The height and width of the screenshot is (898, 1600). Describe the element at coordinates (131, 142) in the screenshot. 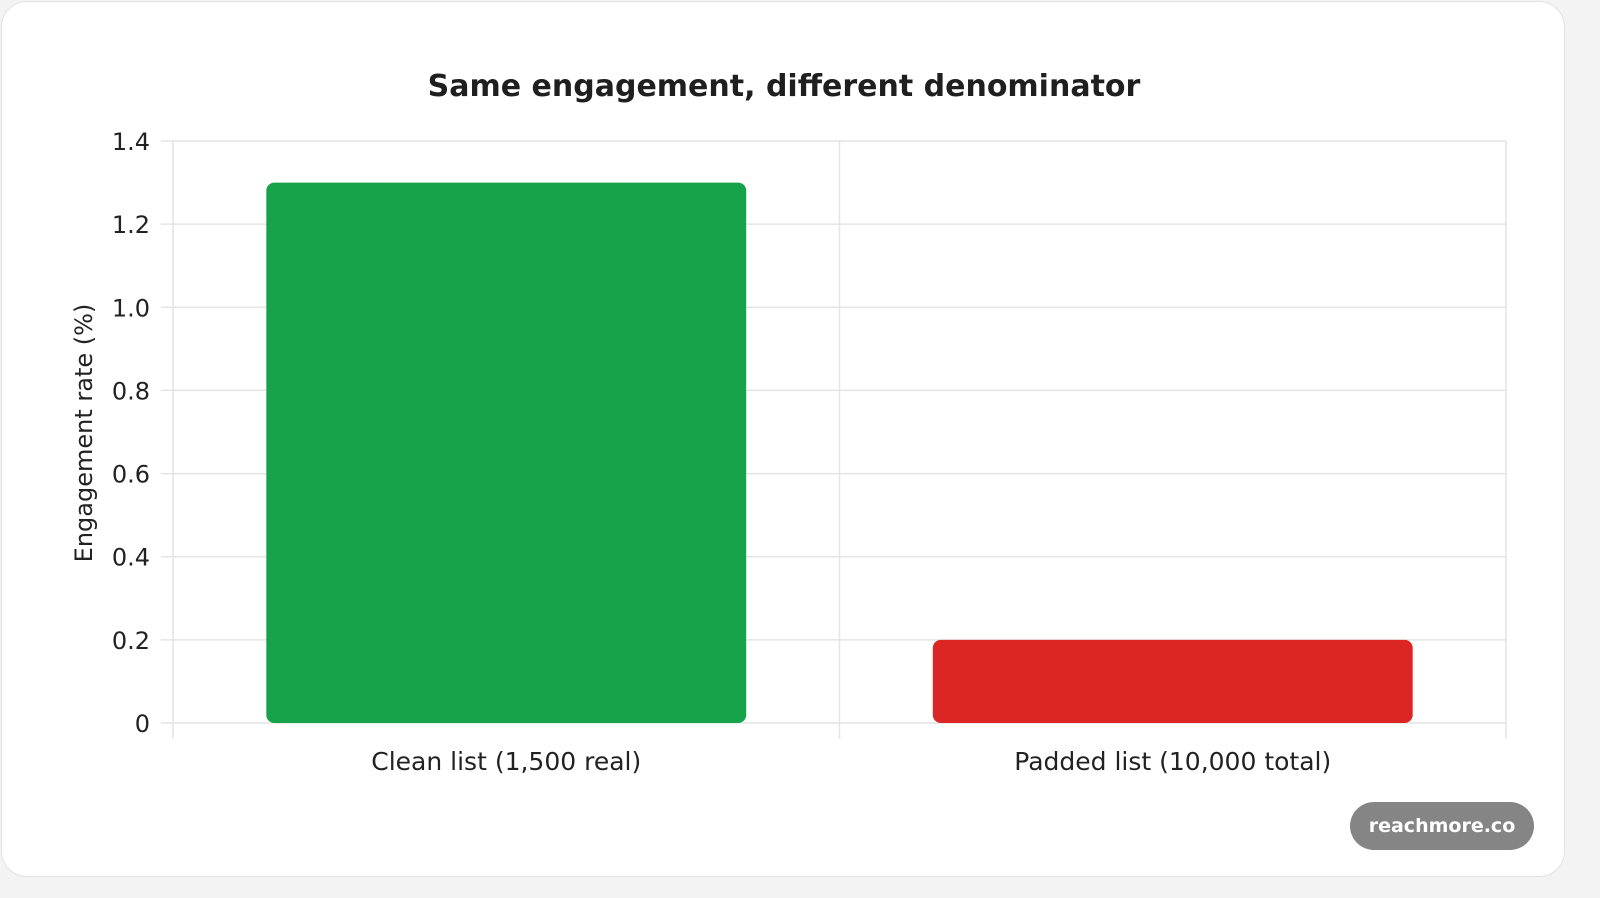

I see `y-tick-label: 1.4` at that location.